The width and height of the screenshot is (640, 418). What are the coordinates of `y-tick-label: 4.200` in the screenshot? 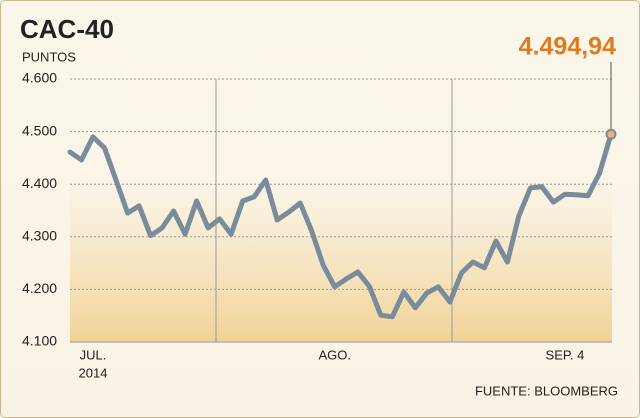 It's located at (39, 288).